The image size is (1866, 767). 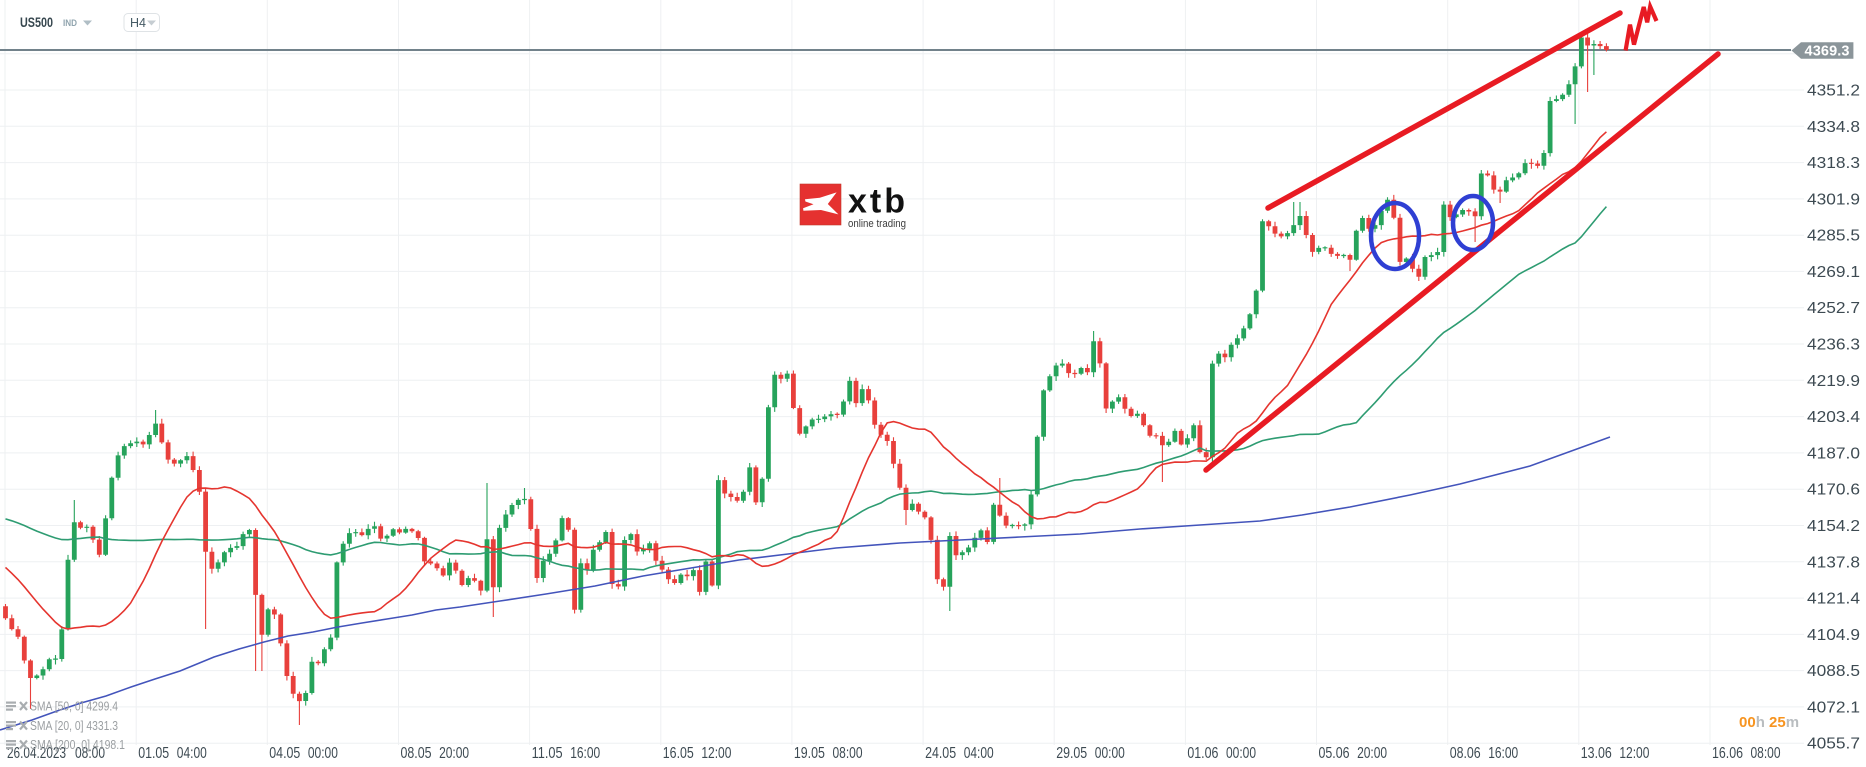 I want to click on svg-text: 4236.3, so click(x=1833, y=345).